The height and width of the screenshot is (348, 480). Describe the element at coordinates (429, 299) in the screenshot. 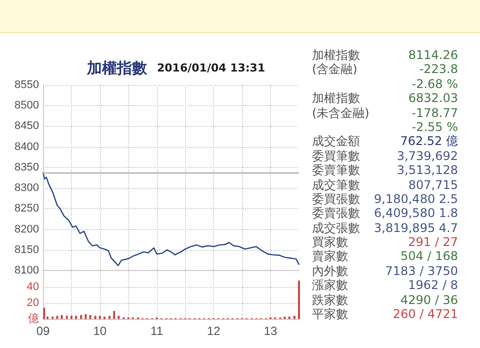

I see `text: 4290 / 36` at that location.